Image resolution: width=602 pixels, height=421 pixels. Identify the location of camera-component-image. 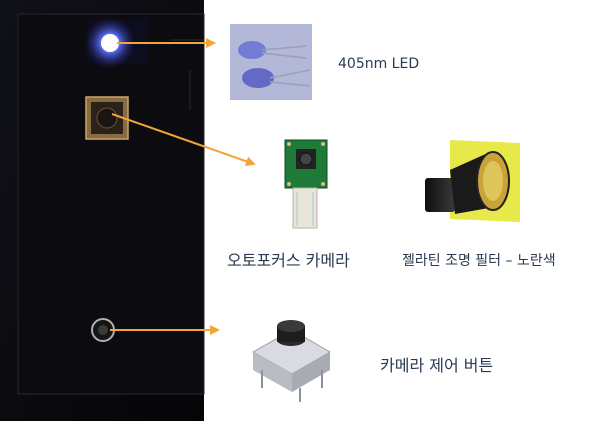
(306, 184).